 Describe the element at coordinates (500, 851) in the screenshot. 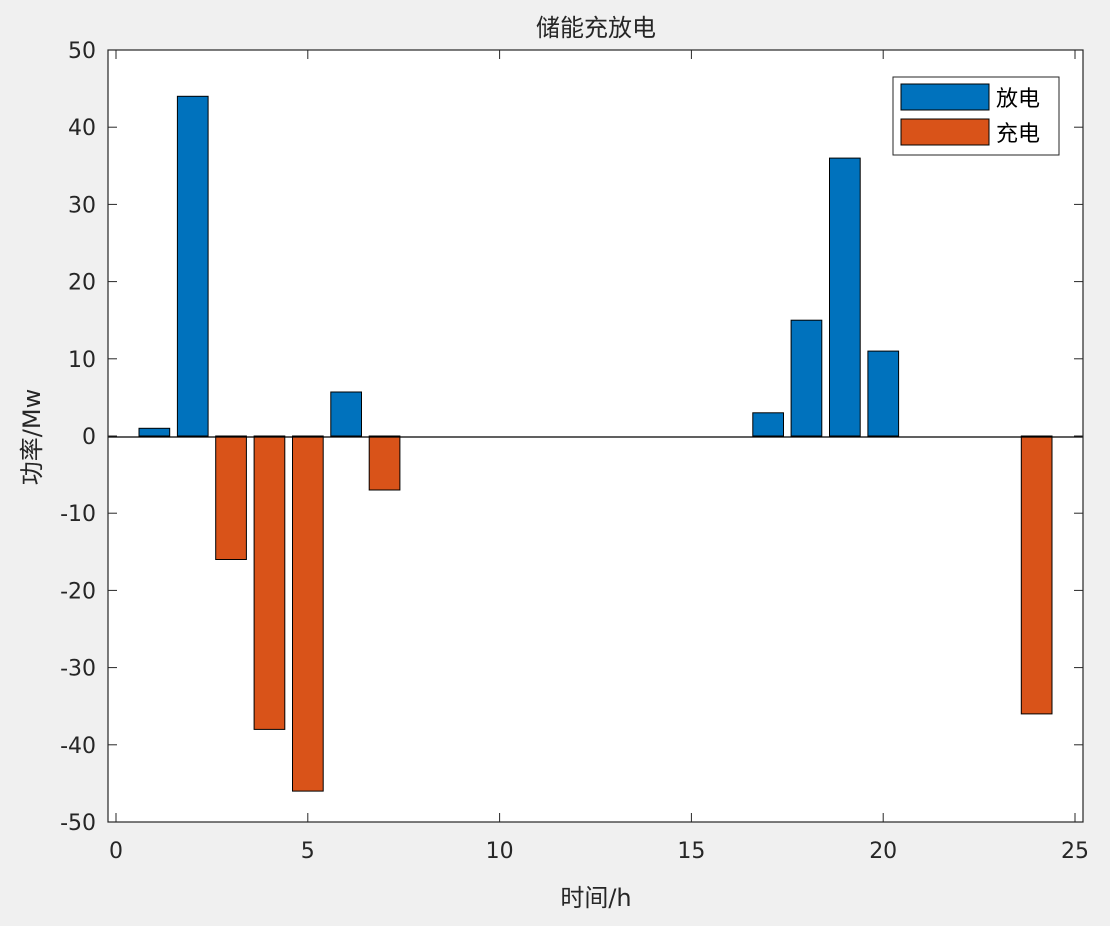

I see `x-tick-label-10: 10` at that location.